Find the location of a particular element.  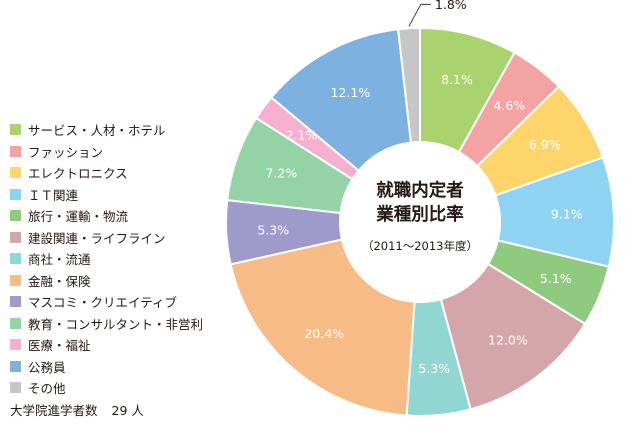

legend-item: 医療・福祉 is located at coordinates (106, 345).